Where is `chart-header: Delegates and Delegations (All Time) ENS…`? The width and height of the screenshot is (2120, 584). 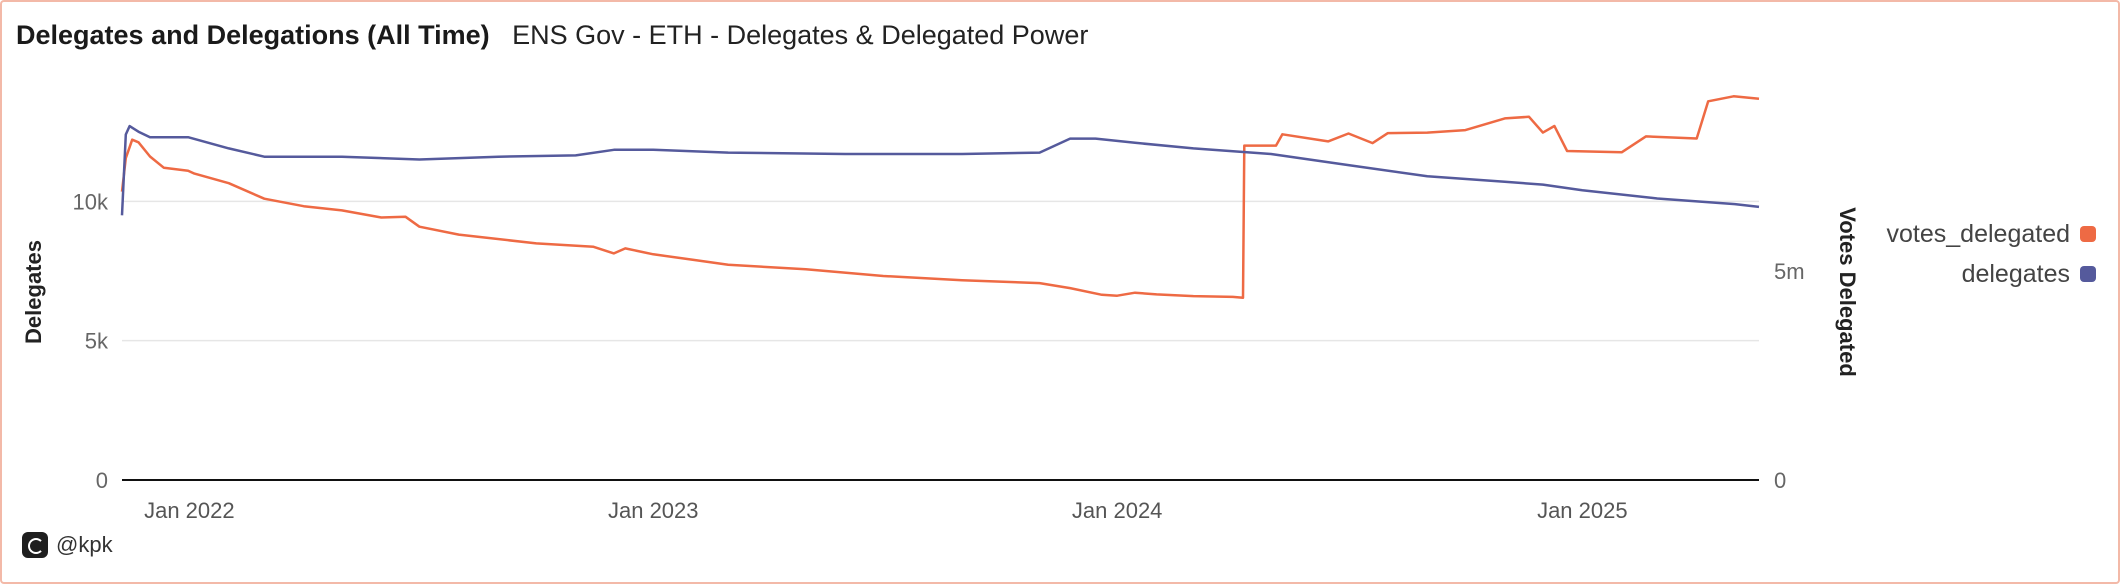
chart-header: Delegates and Delegations (All Time) ENS… is located at coordinates (552, 35).